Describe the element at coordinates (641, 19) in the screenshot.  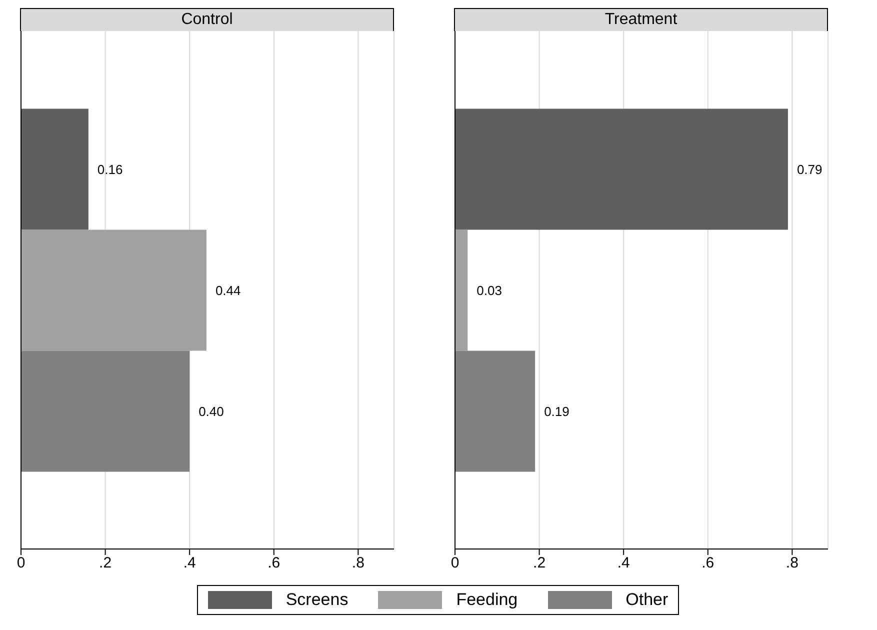
I see `chart-title: Treatment` at that location.